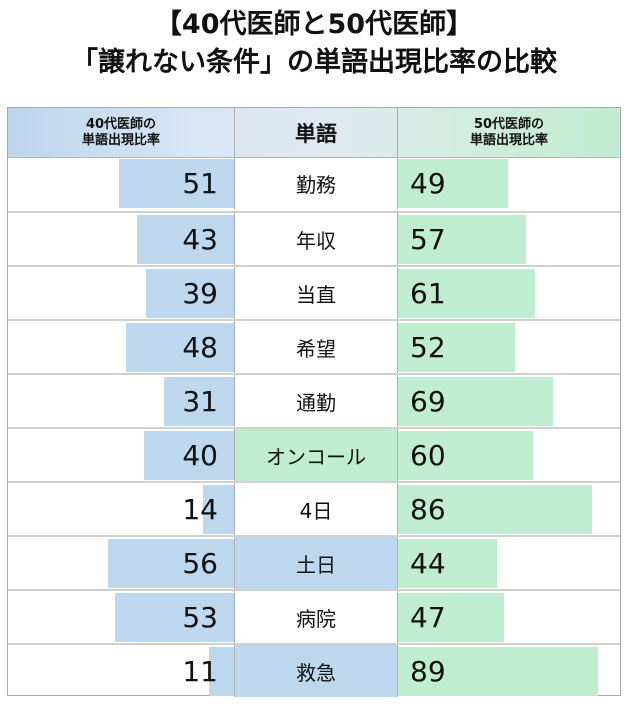 This screenshot has width=628, height=704. I want to click on value-50s: 47, so click(428, 617).